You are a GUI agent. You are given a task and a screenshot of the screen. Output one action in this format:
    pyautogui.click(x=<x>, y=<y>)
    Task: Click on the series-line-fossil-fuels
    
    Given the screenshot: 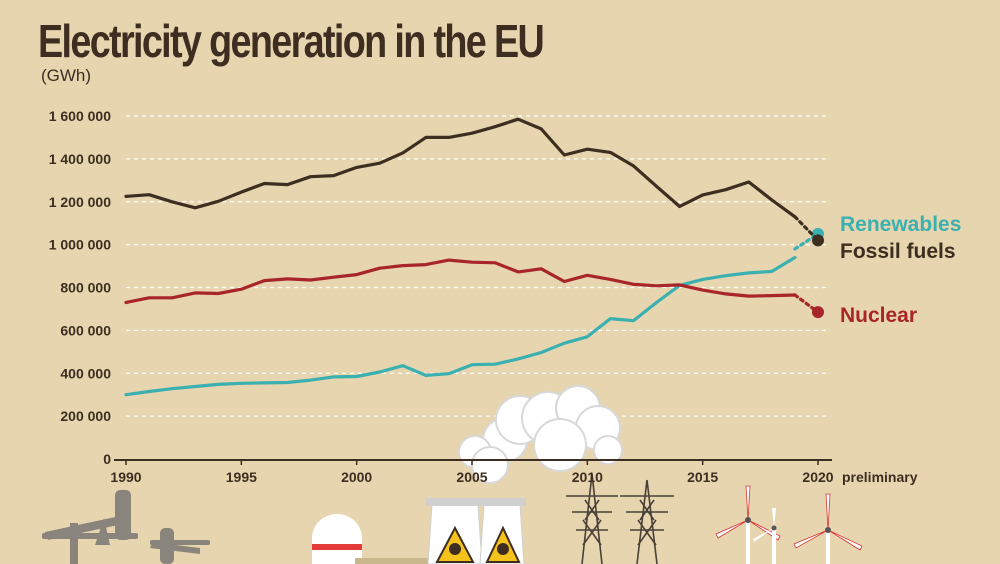 What is the action you would take?
    pyautogui.click(x=460, y=168)
    